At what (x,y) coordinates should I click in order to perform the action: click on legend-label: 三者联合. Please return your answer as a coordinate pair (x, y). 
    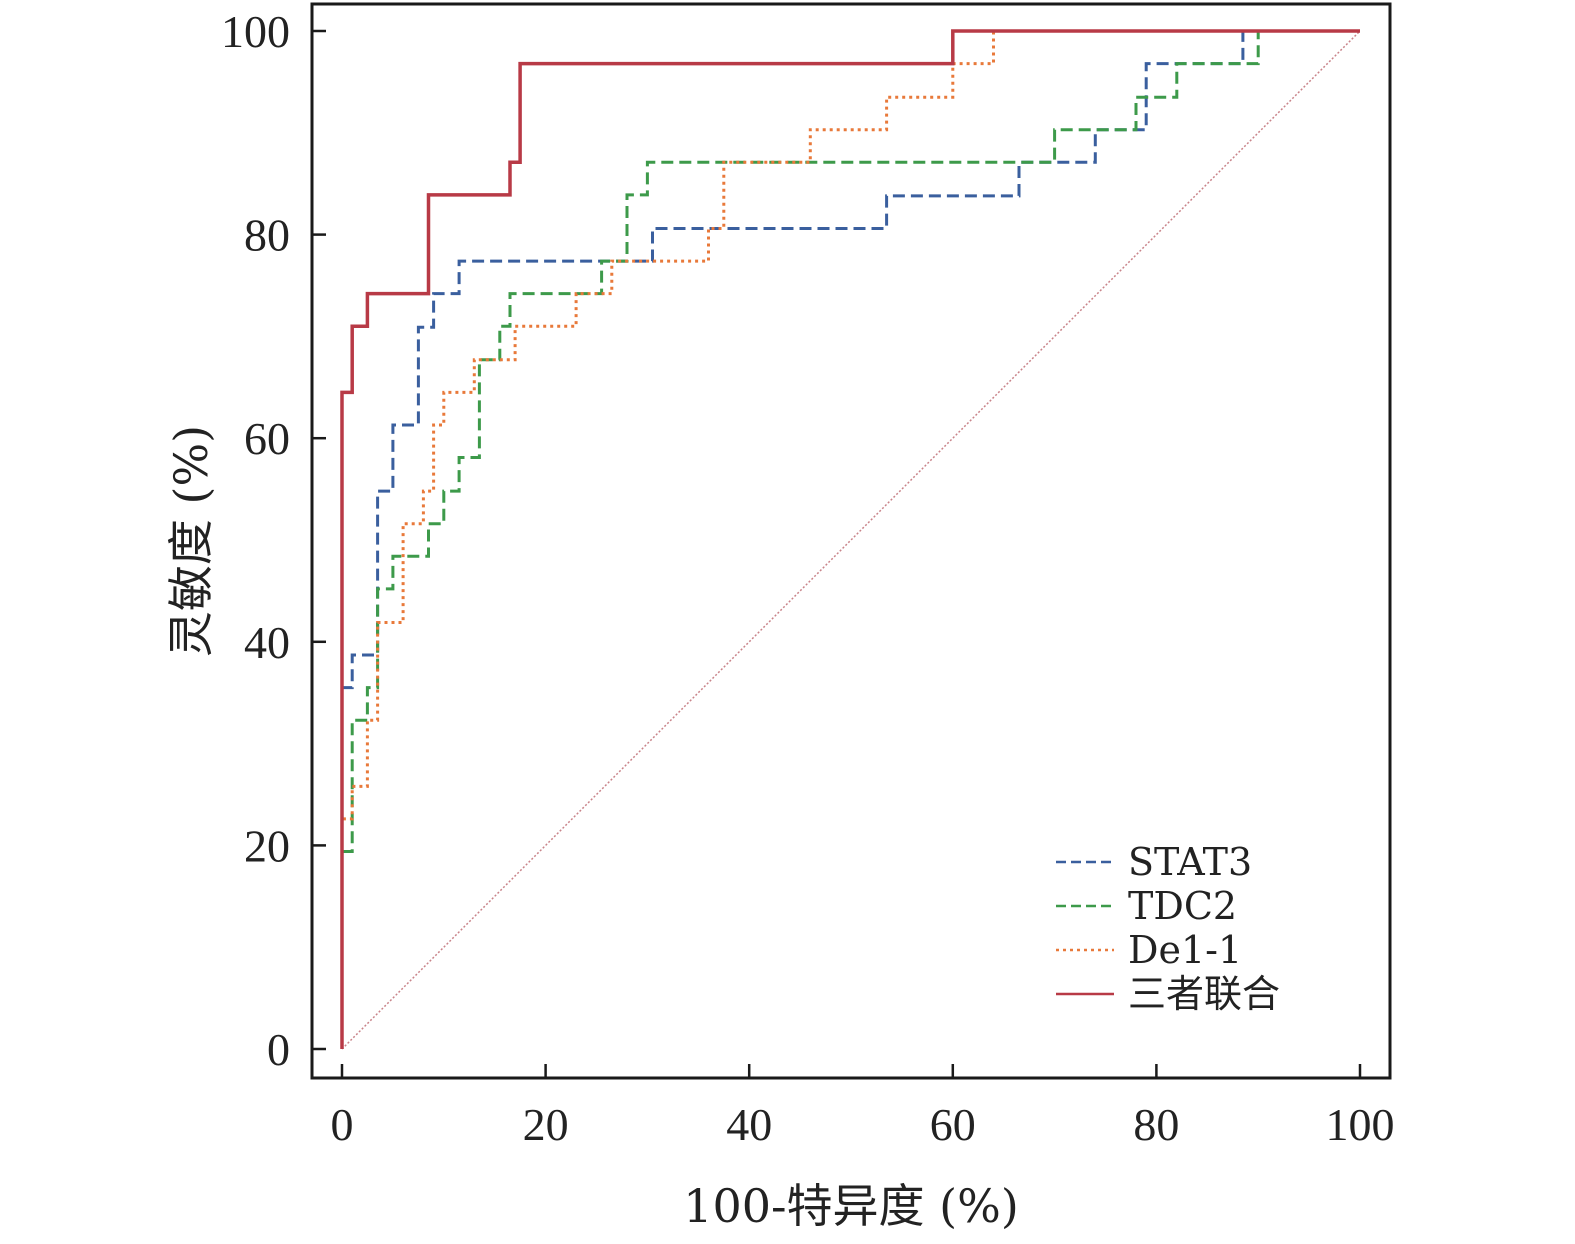
    Looking at the image, I should click on (1204, 994).